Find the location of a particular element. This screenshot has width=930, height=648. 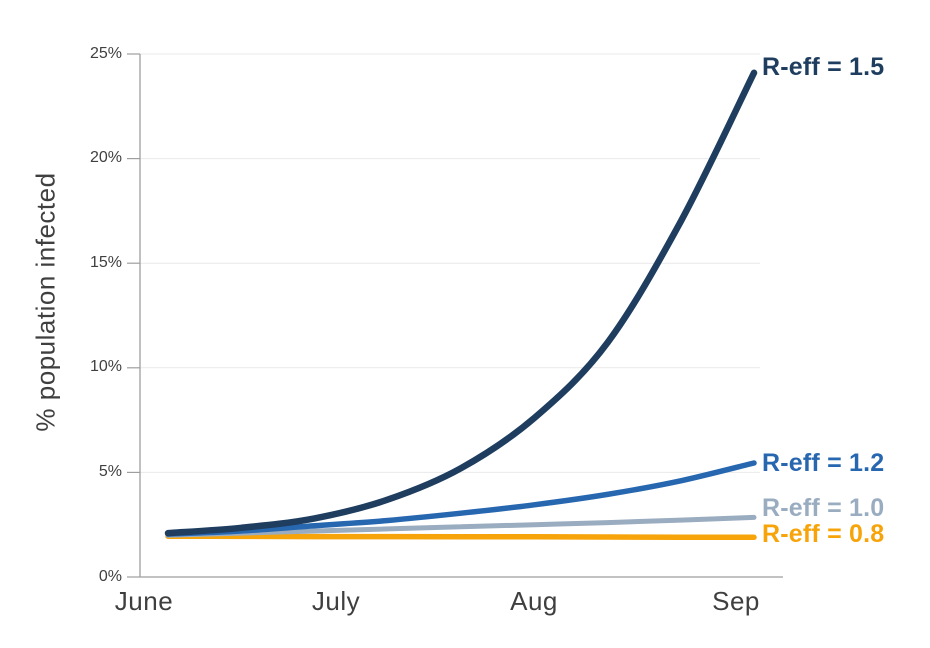

y-tick-label-5: 5% is located at coordinates (110, 471).